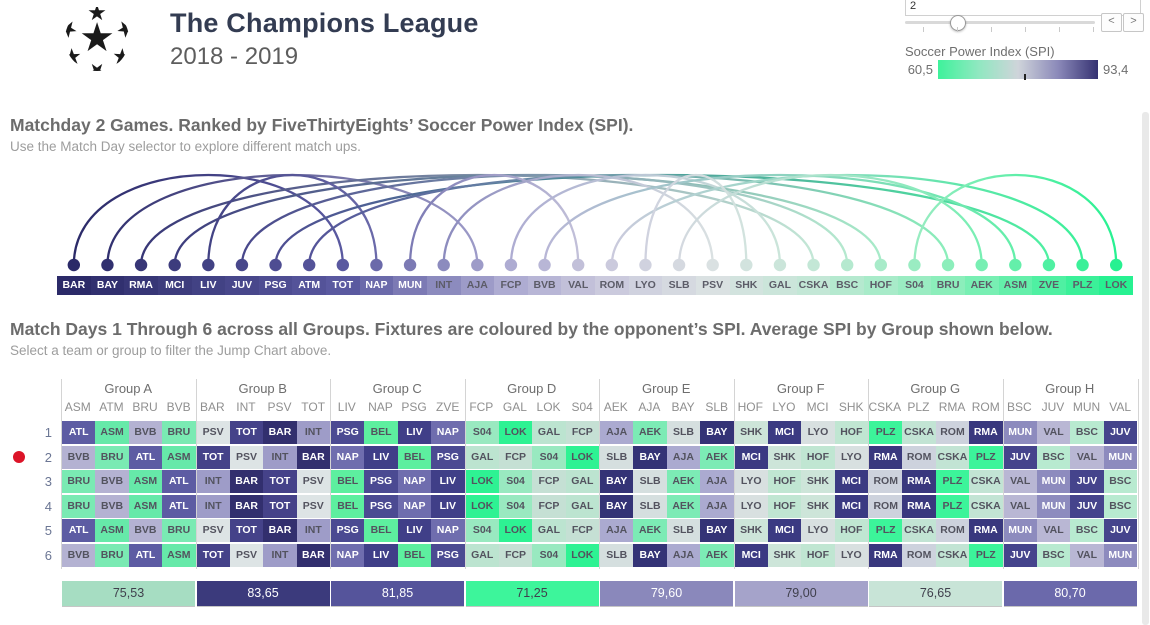 This screenshot has width=1150, height=625. What do you see at coordinates (208, 285) in the screenshot?
I see `team-strip-cell: LIV` at bounding box center [208, 285].